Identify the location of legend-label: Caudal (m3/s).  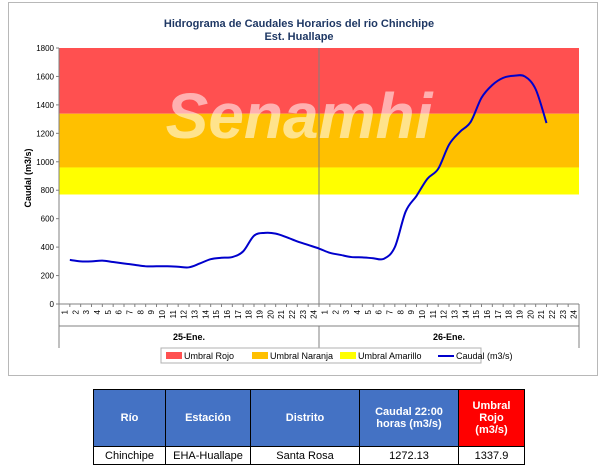
(484, 356).